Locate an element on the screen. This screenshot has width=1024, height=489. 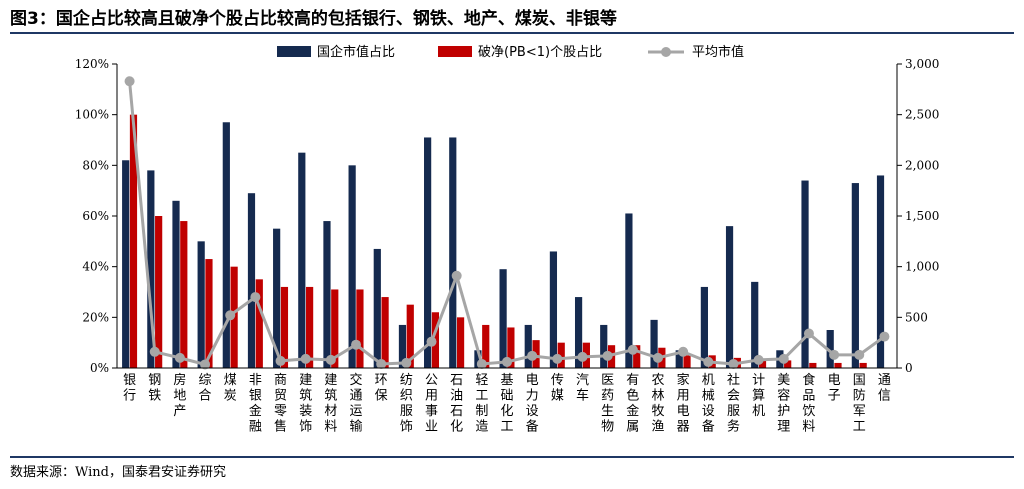
legend-swatch-state-owned is located at coordinates (294, 51).